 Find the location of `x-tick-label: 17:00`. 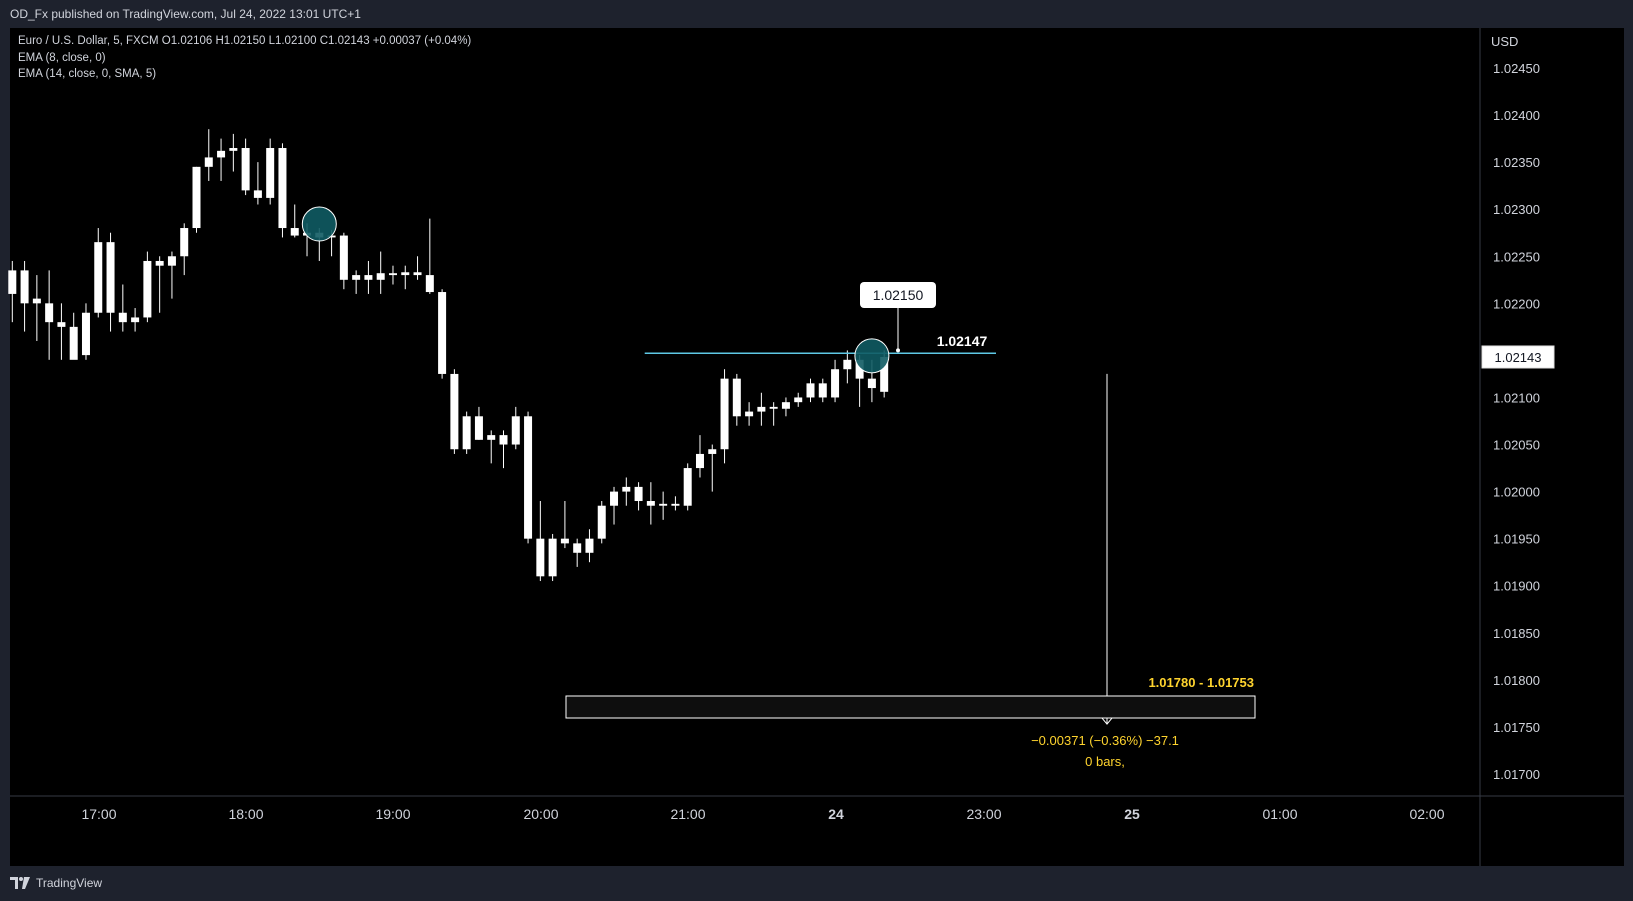

x-tick-label: 17:00 is located at coordinates (98, 814).